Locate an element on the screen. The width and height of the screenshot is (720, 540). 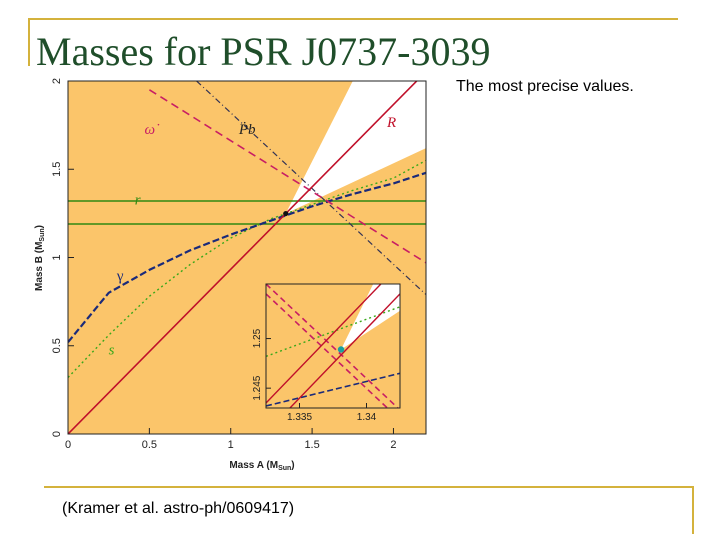
slide-subtitle: The most precise values. is located at coordinates (545, 86).